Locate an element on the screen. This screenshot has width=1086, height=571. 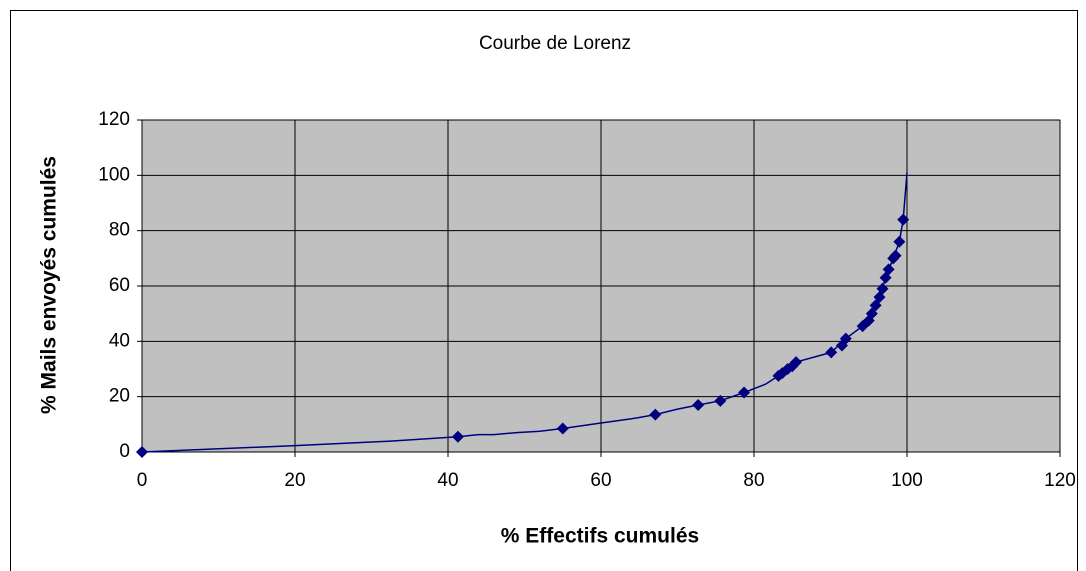
x-tick-label: 100 is located at coordinates (907, 480).